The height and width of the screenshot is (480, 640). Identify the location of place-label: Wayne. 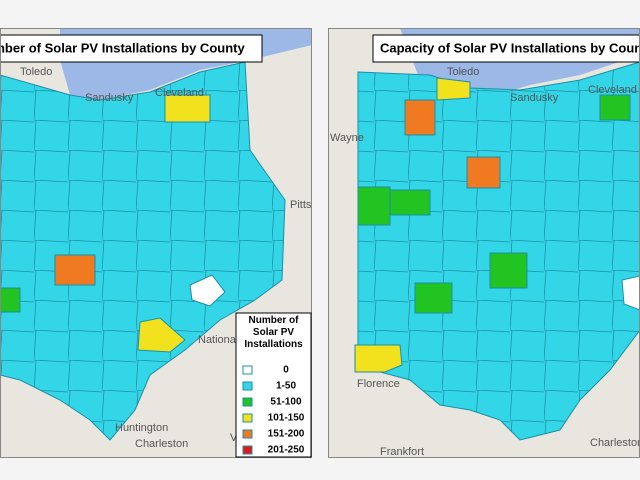
(347, 138).